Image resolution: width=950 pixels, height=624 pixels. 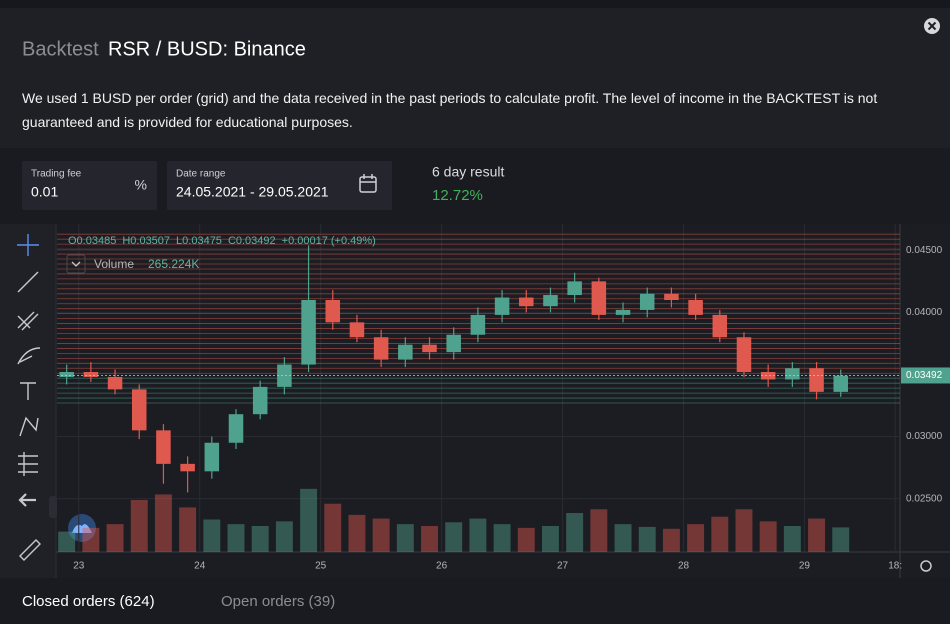 What do you see at coordinates (79, 566) in the screenshot?
I see `x-tick-label: 23` at bounding box center [79, 566].